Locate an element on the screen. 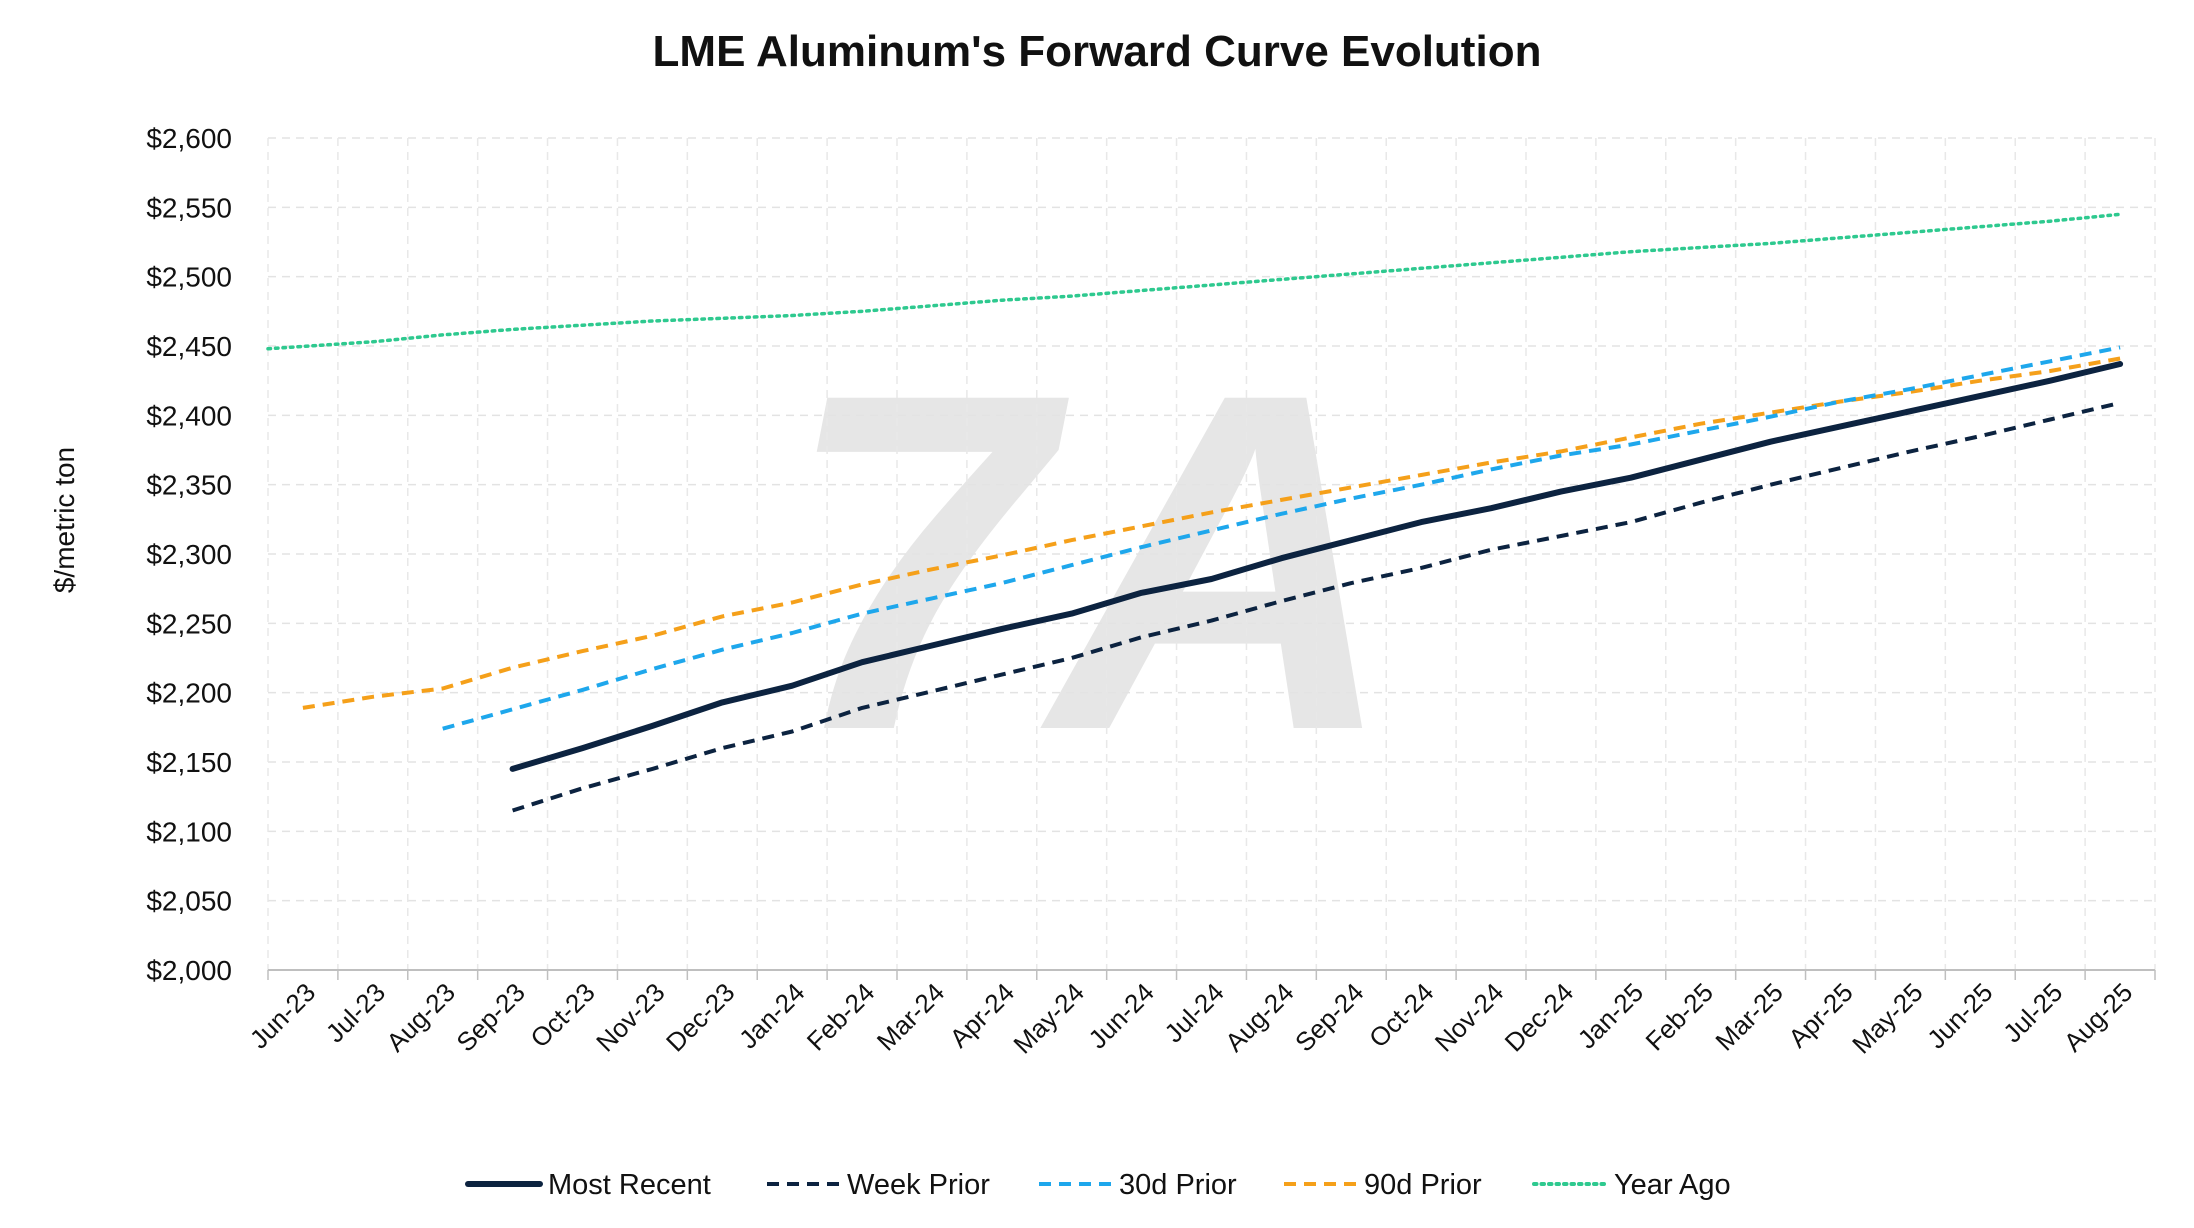  y-tick-label: $2,350 is located at coordinates (189, 485).